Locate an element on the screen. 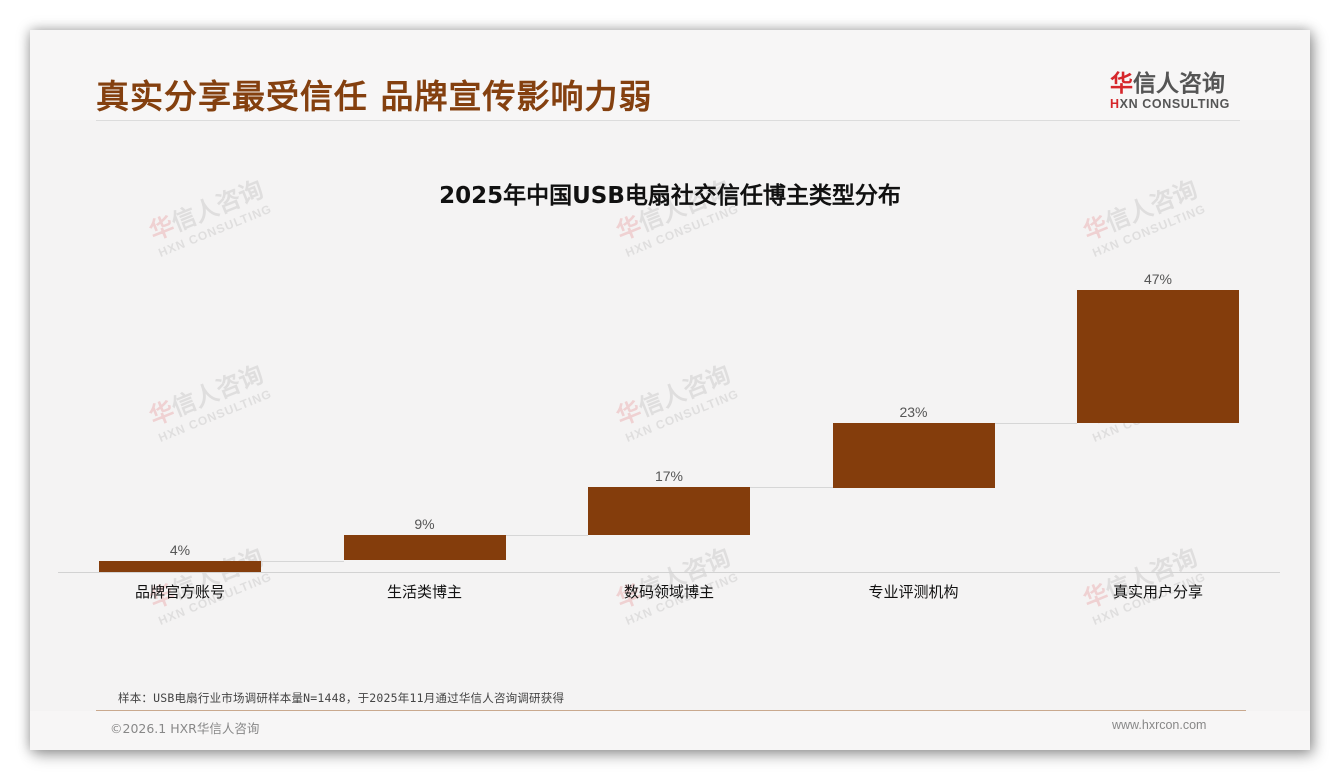  category-label: 专业评测机构 is located at coordinates (913, 592).